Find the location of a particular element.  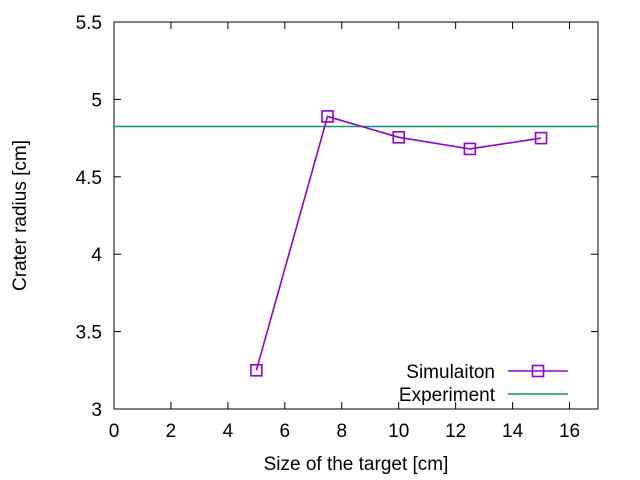

legend-label-simulation: Simulaiton is located at coordinates (450, 372).